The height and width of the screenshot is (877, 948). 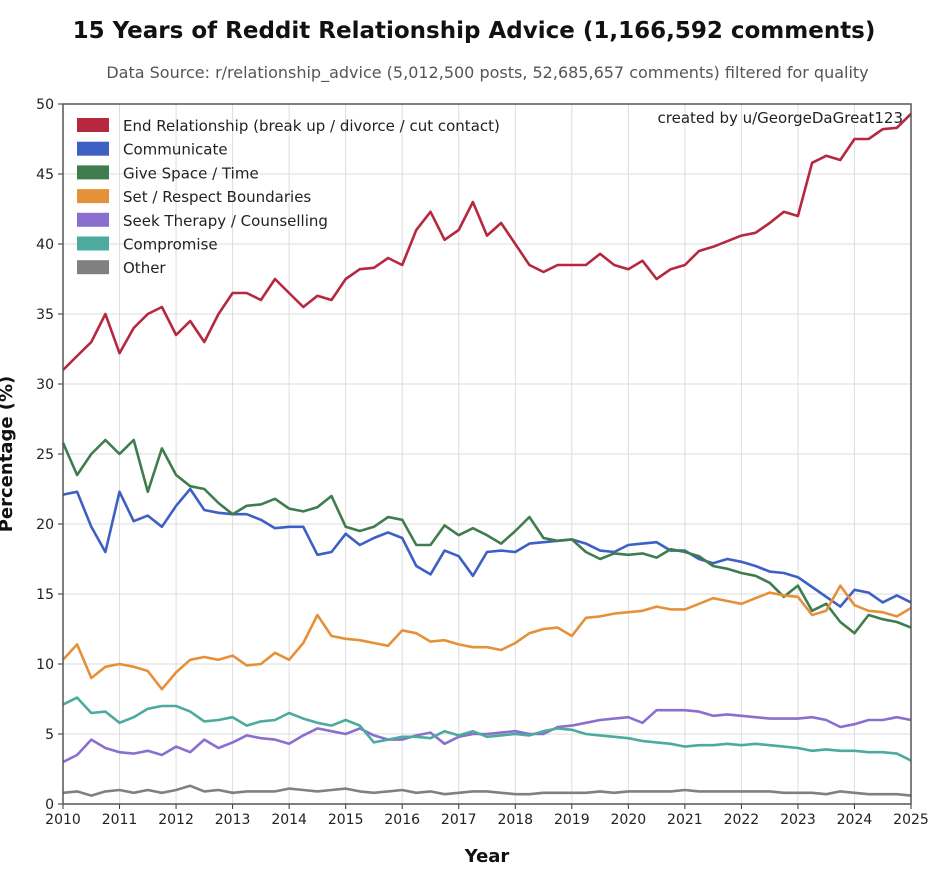 I want to click on y-tick-label: 0, so click(x=49, y=805).